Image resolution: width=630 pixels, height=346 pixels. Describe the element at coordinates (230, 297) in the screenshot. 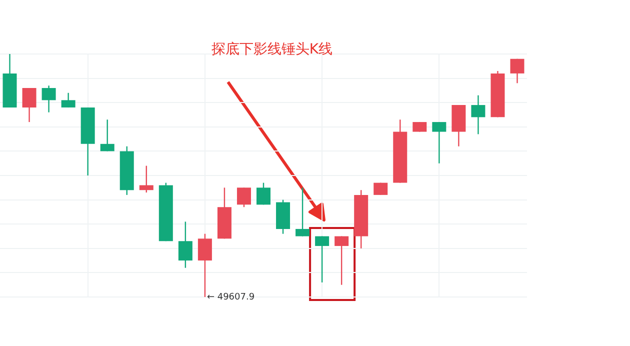

I see `annotation: ← 49607.9` at that location.